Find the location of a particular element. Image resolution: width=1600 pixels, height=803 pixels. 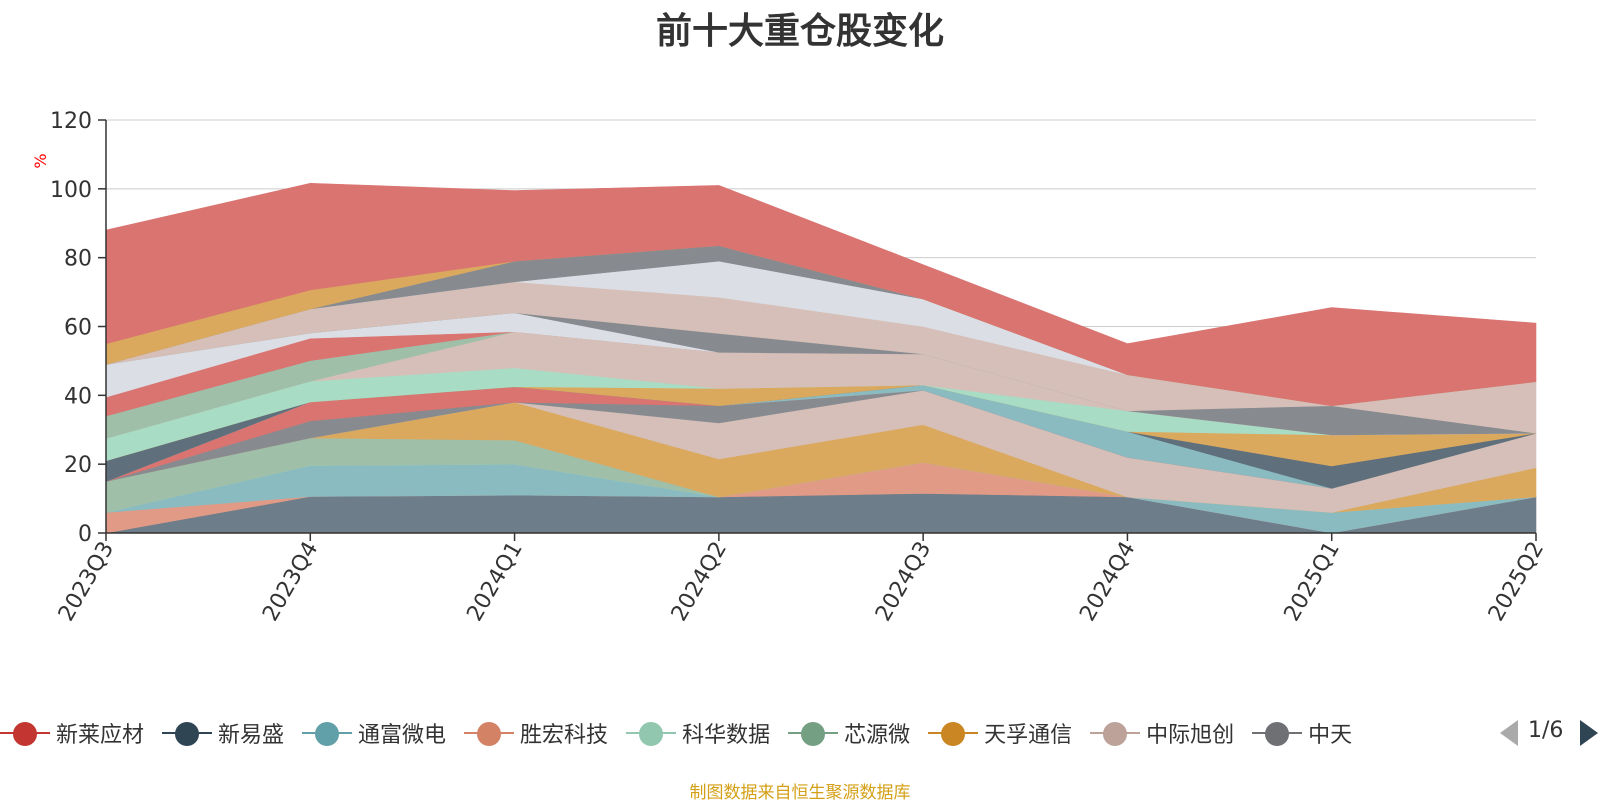

legend-prev-page-icon is located at coordinates (1509, 733).